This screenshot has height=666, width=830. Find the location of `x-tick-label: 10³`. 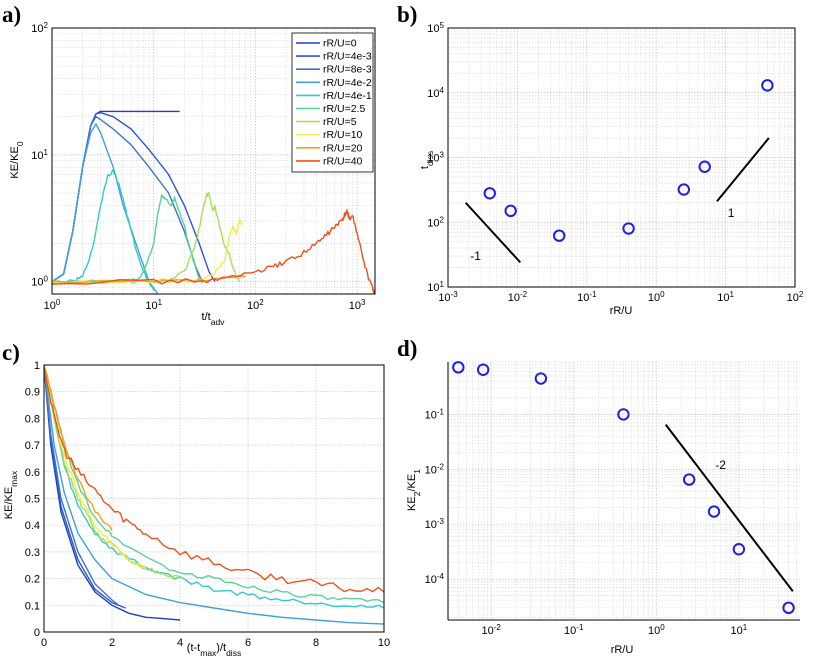

x-tick-label: 10³ is located at coordinates (357, 305).